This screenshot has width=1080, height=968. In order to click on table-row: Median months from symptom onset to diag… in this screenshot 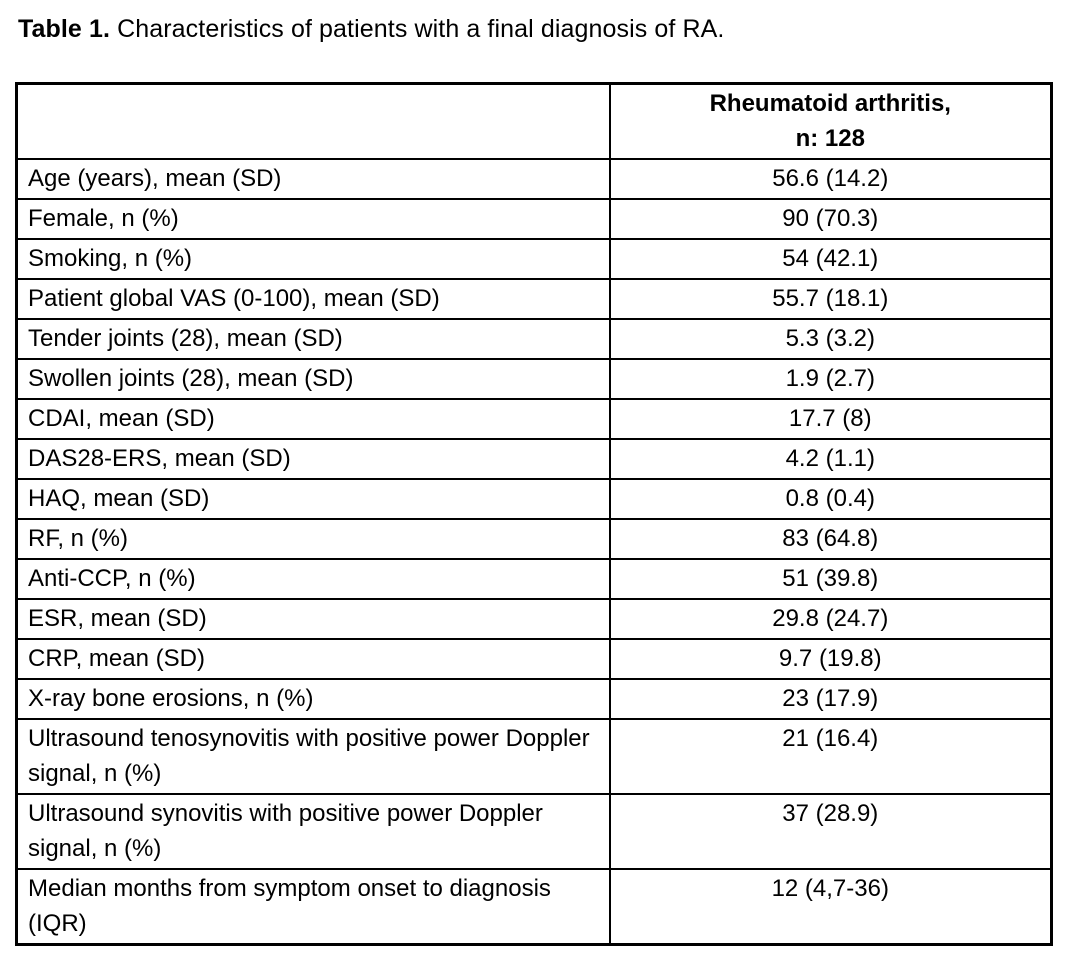, I will do `click(534, 907)`.